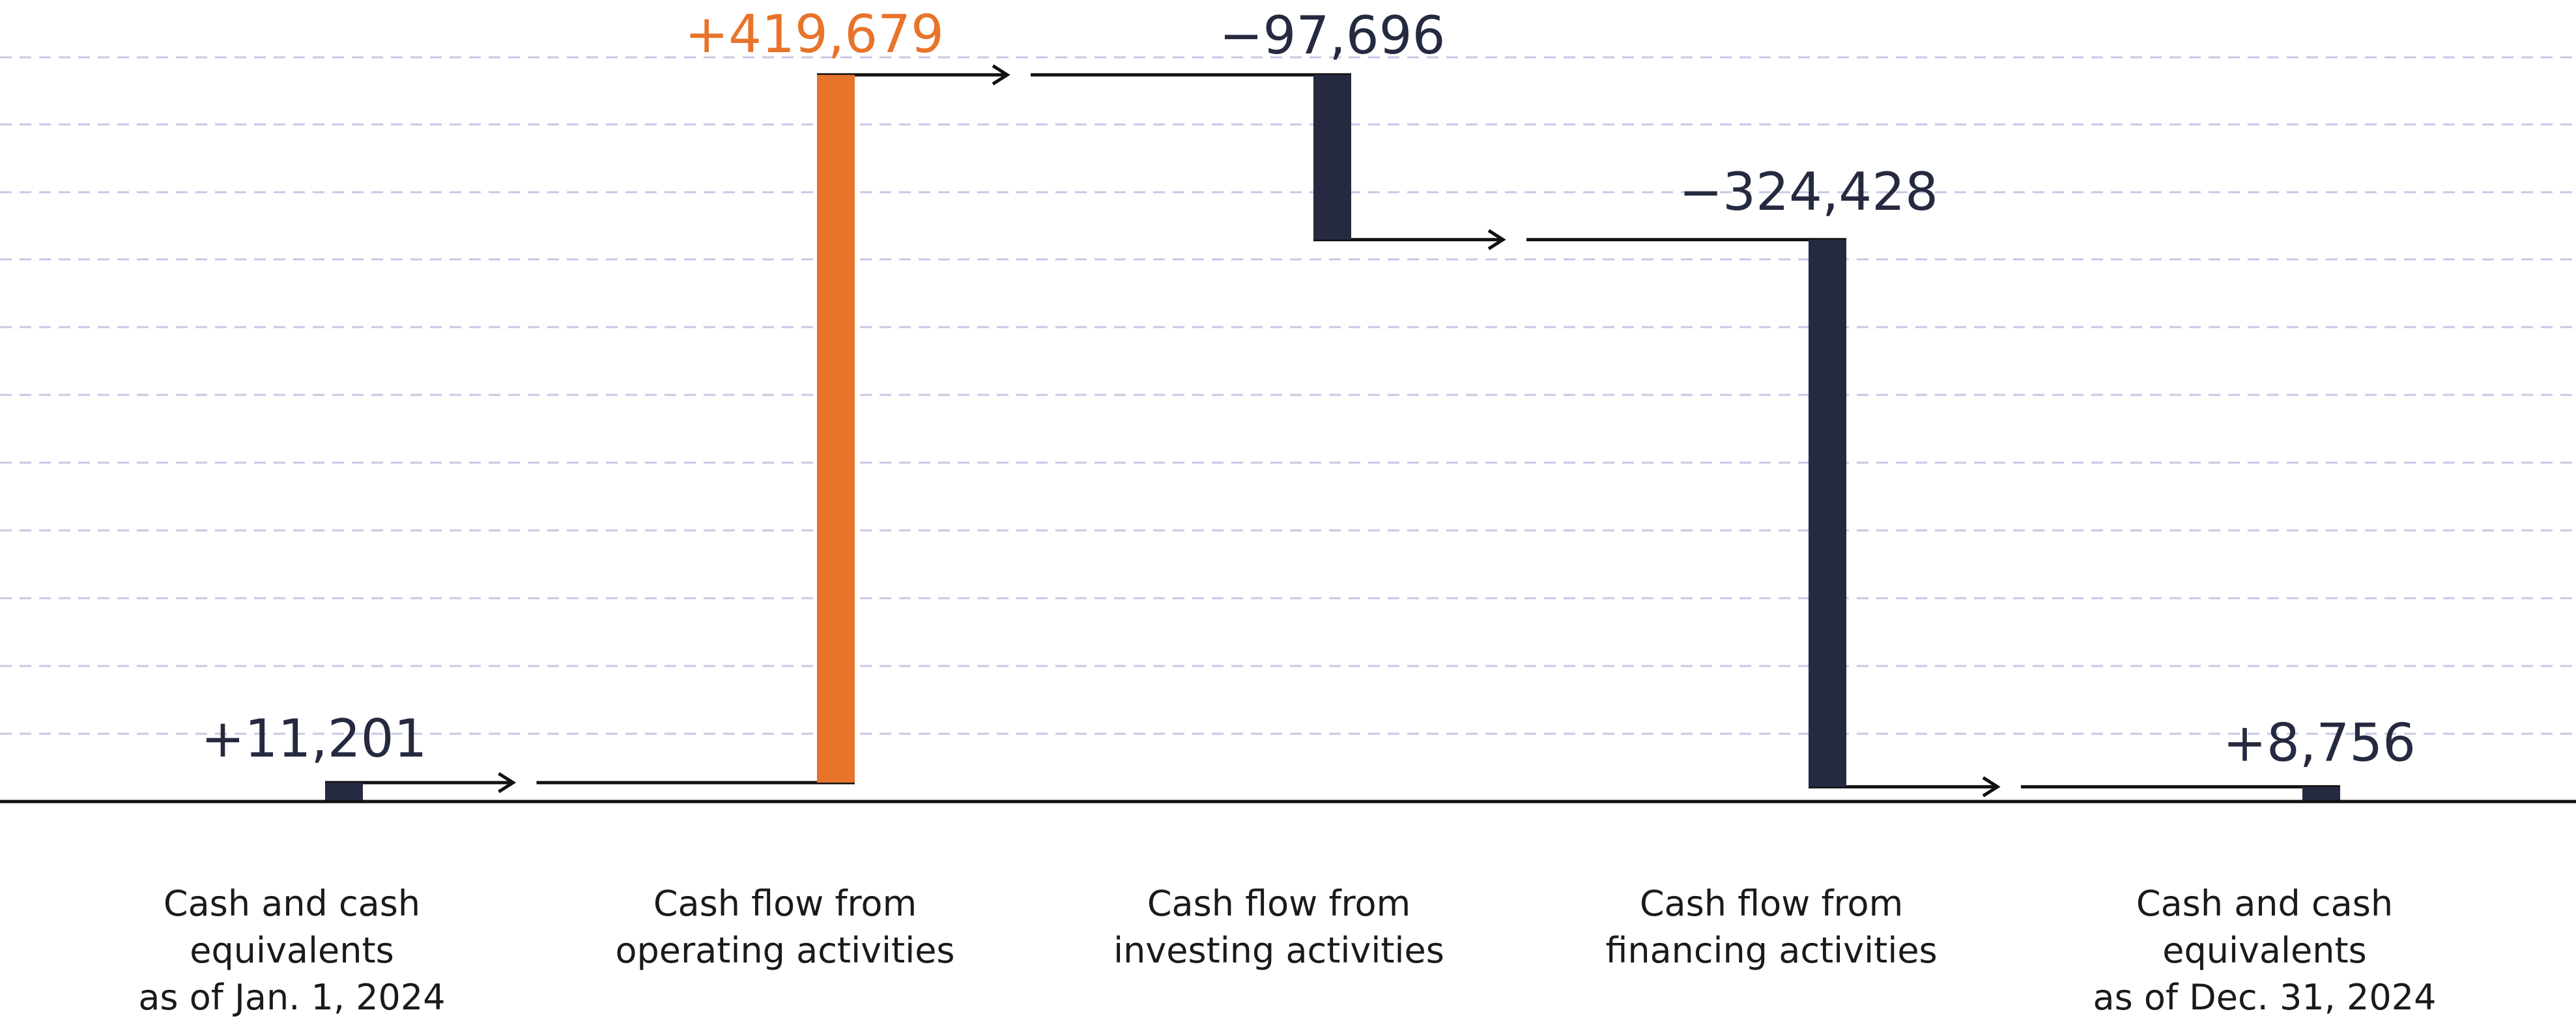 This screenshot has width=2576, height=1027. What do you see at coordinates (1278, 950) in the screenshot?
I see `category-label-3-line-2: investing activities` at bounding box center [1278, 950].